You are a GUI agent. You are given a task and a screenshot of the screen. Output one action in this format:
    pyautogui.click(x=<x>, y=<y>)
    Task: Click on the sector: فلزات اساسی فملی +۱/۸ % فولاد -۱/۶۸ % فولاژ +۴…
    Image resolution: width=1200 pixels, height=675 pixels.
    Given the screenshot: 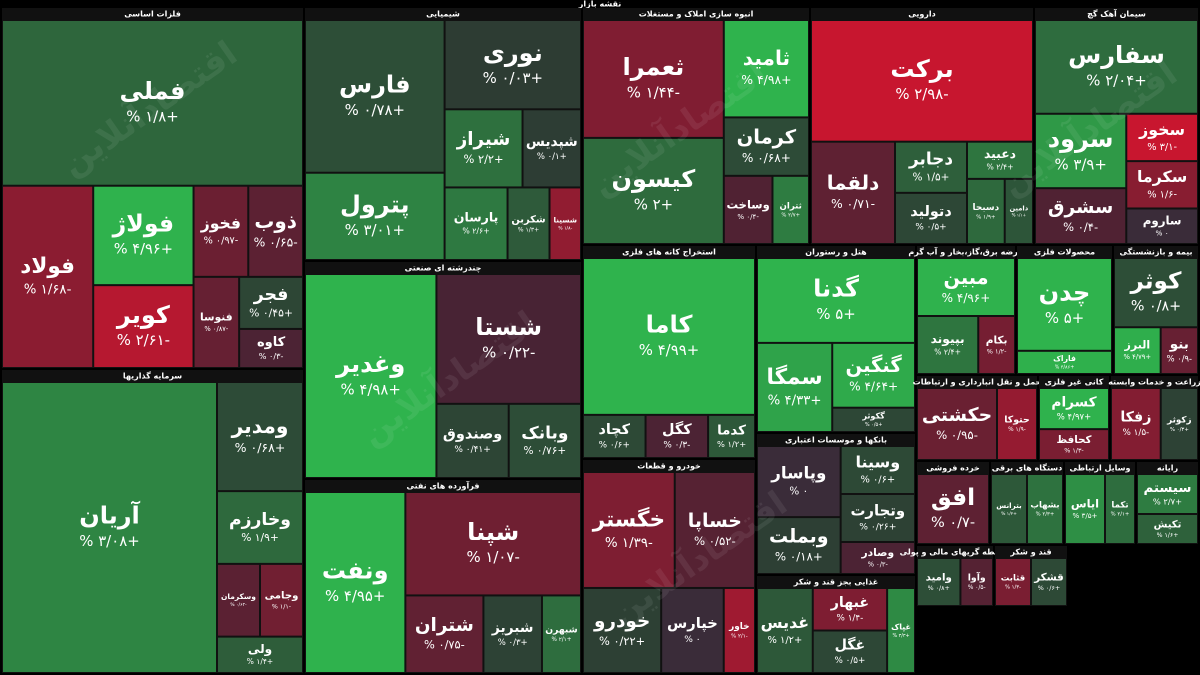 What is the action you would take?
    pyautogui.click(x=152, y=188)
    